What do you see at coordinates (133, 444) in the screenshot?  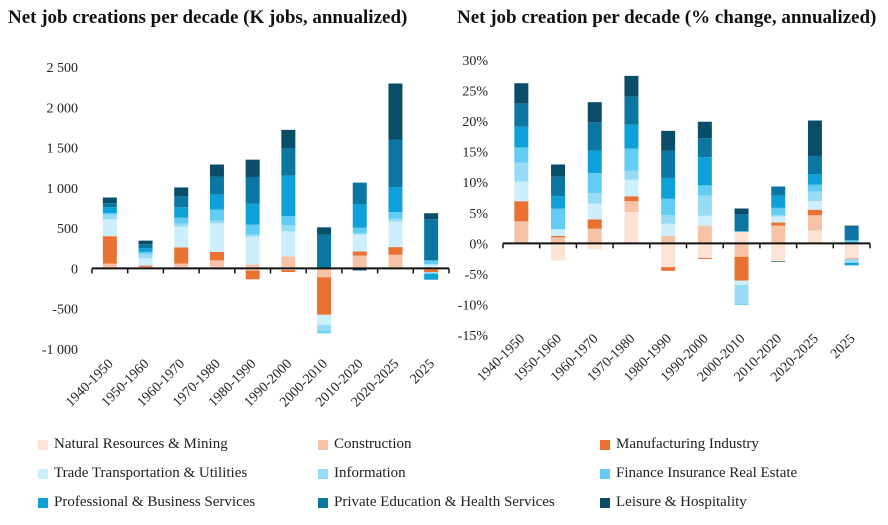 I see `legend-item: Natural Resources & Mining` at bounding box center [133, 444].